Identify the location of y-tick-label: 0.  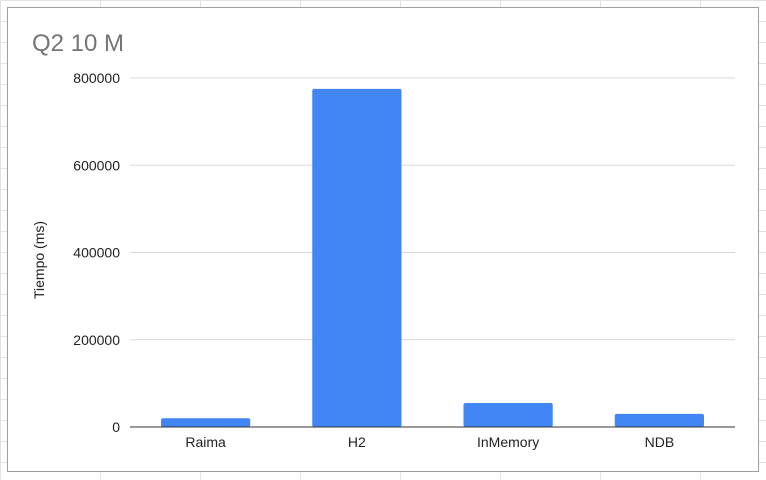
(116, 427).